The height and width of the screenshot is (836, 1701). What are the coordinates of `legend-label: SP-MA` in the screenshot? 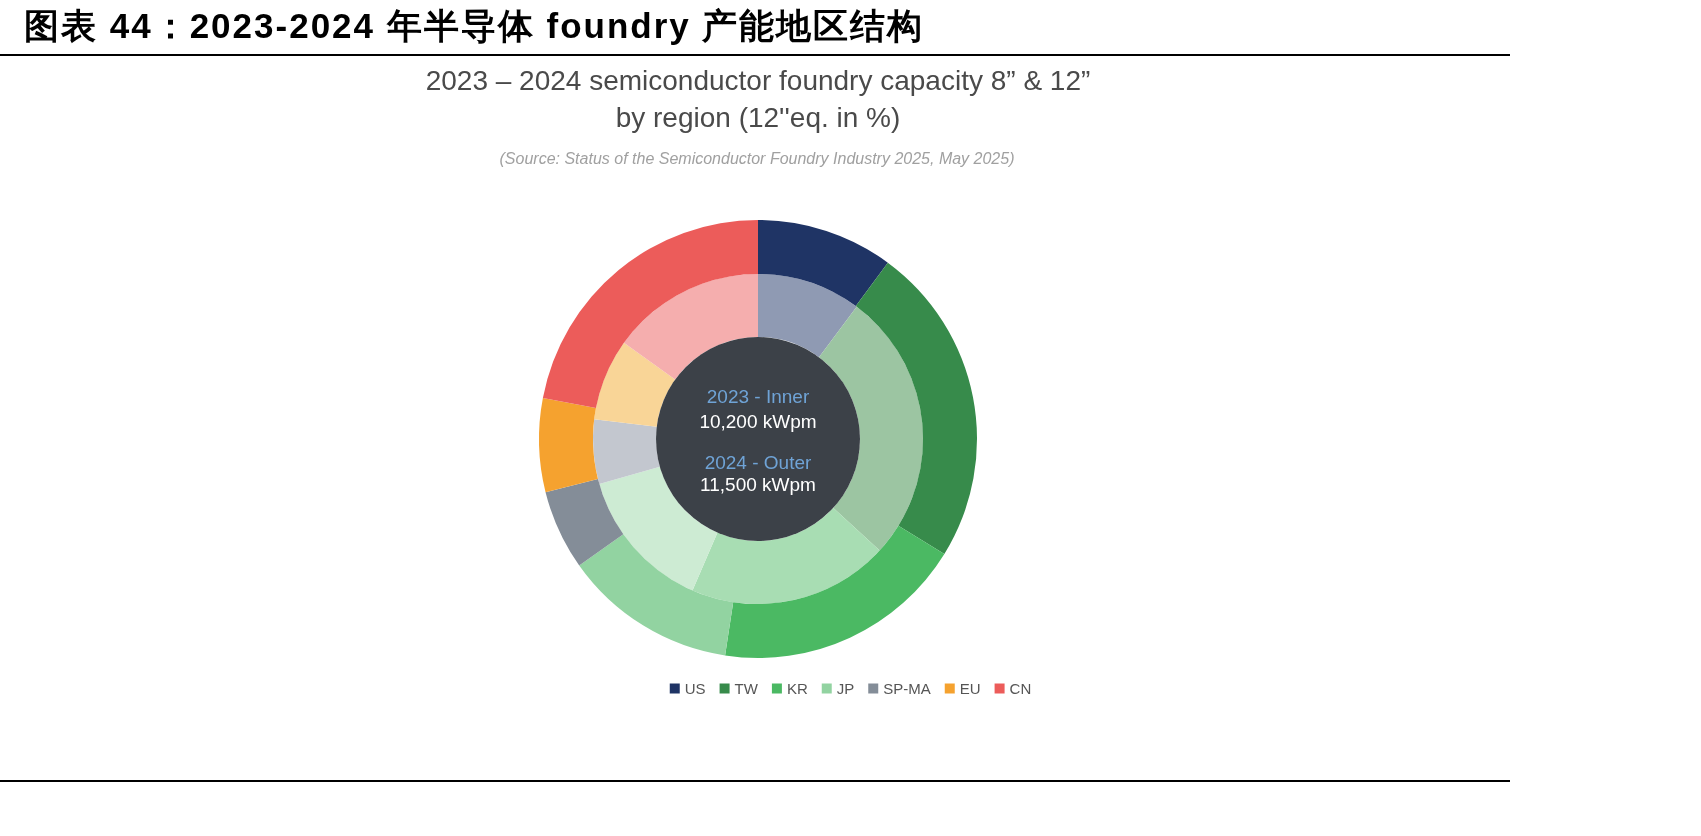 It's located at (907, 688).